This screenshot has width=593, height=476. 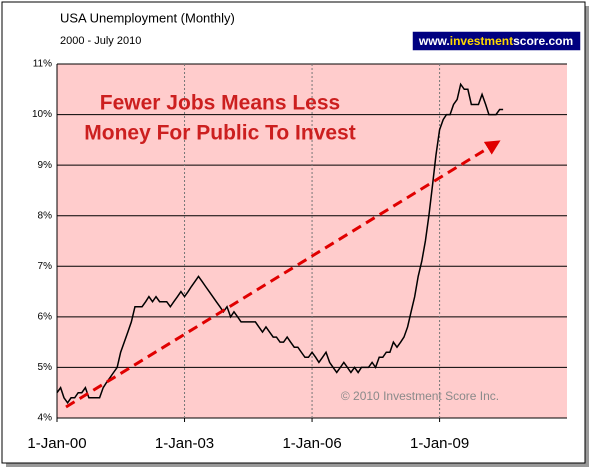 What do you see at coordinates (56, 443) in the screenshot?
I see `x-tick-label: 1-Jan-00` at bounding box center [56, 443].